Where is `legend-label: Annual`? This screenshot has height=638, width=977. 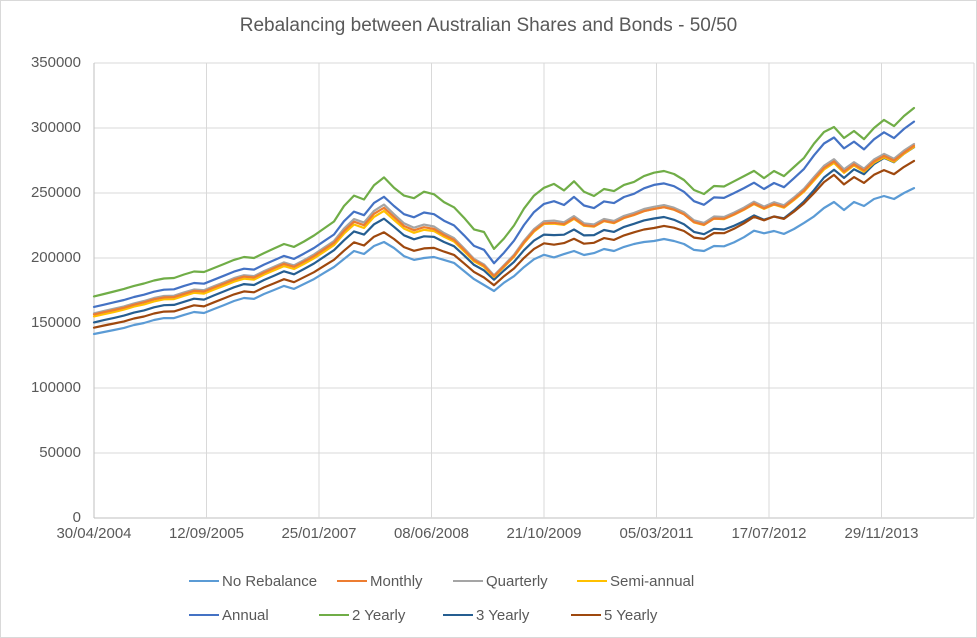 legend-label: Annual is located at coordinates (245, 615).